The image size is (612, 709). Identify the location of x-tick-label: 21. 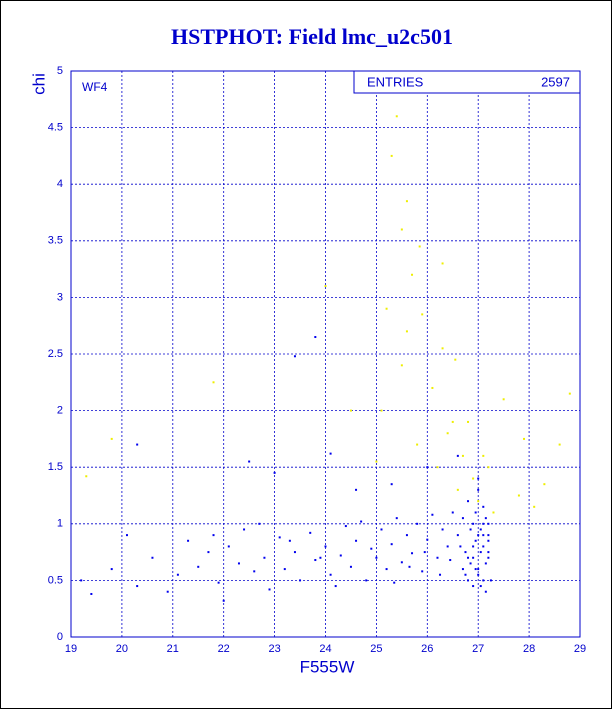
(173, 649).